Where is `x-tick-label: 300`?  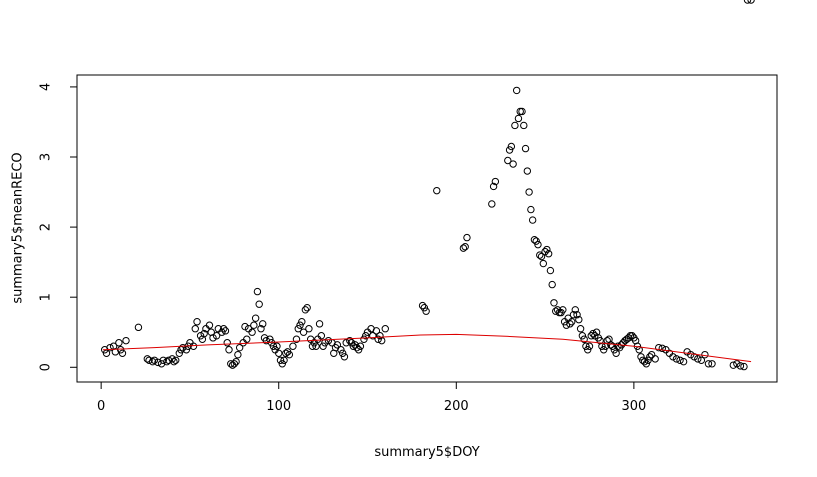
x-tick-label: 300 is located at coordinates (633, 406).